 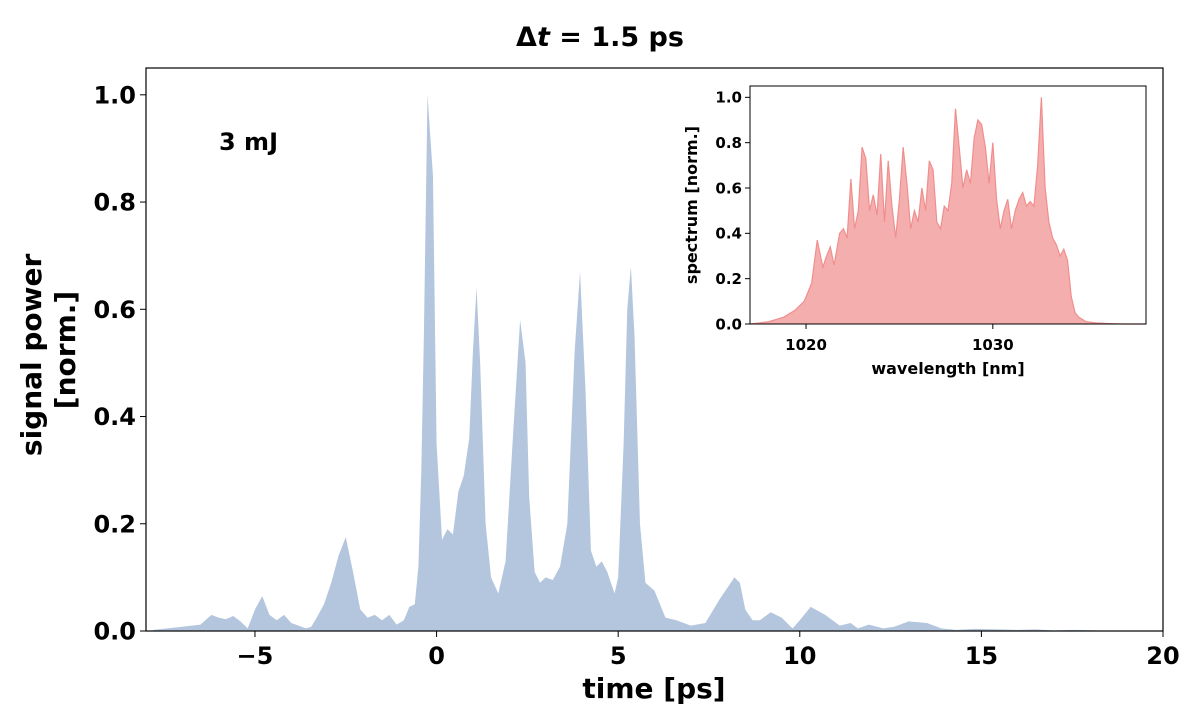 I want to click on chart-title: Δt = 1.5 ps, so click(x=600, y=37).